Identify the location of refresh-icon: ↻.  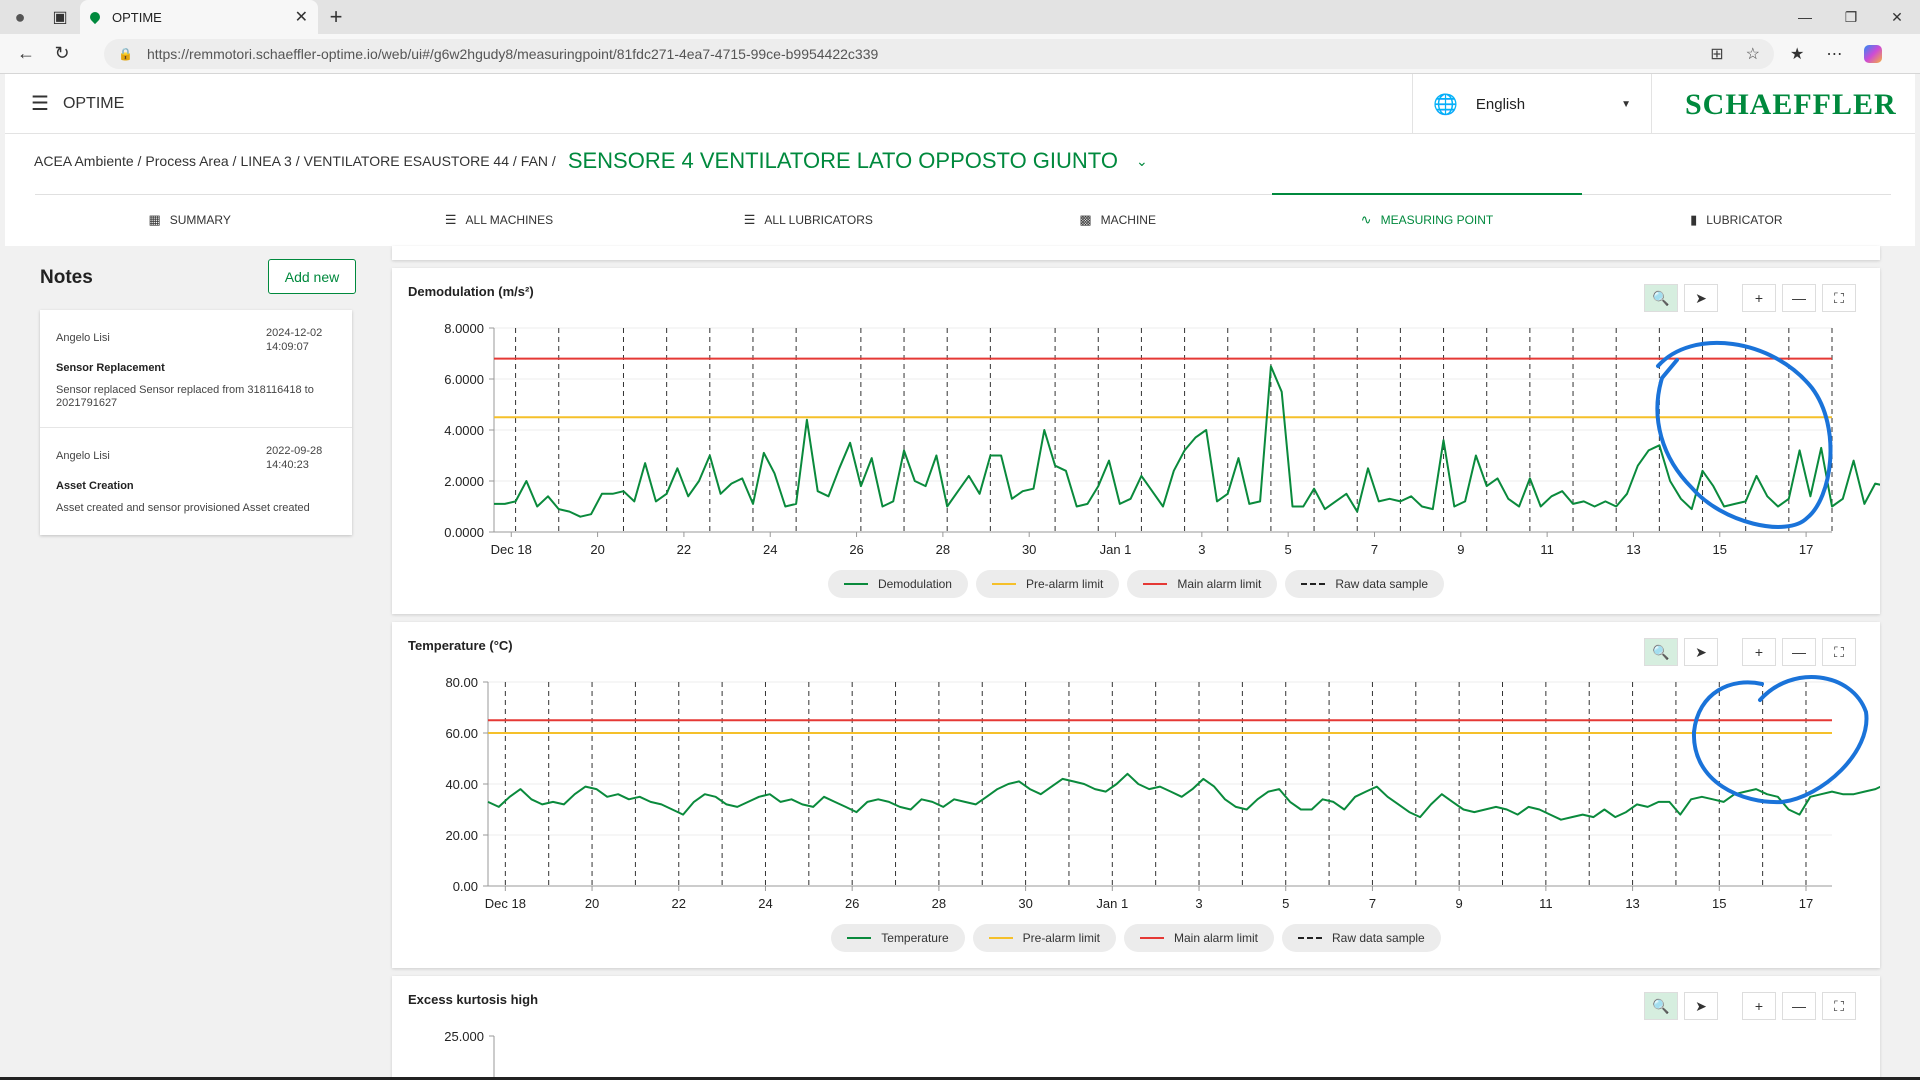
(62, 53).